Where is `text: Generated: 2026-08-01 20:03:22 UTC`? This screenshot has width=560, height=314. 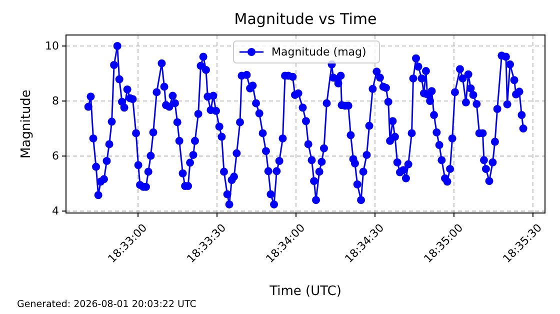 text: Generated: 2026-08-01 20:03:22 UTC is located at coordinates (107, 304).